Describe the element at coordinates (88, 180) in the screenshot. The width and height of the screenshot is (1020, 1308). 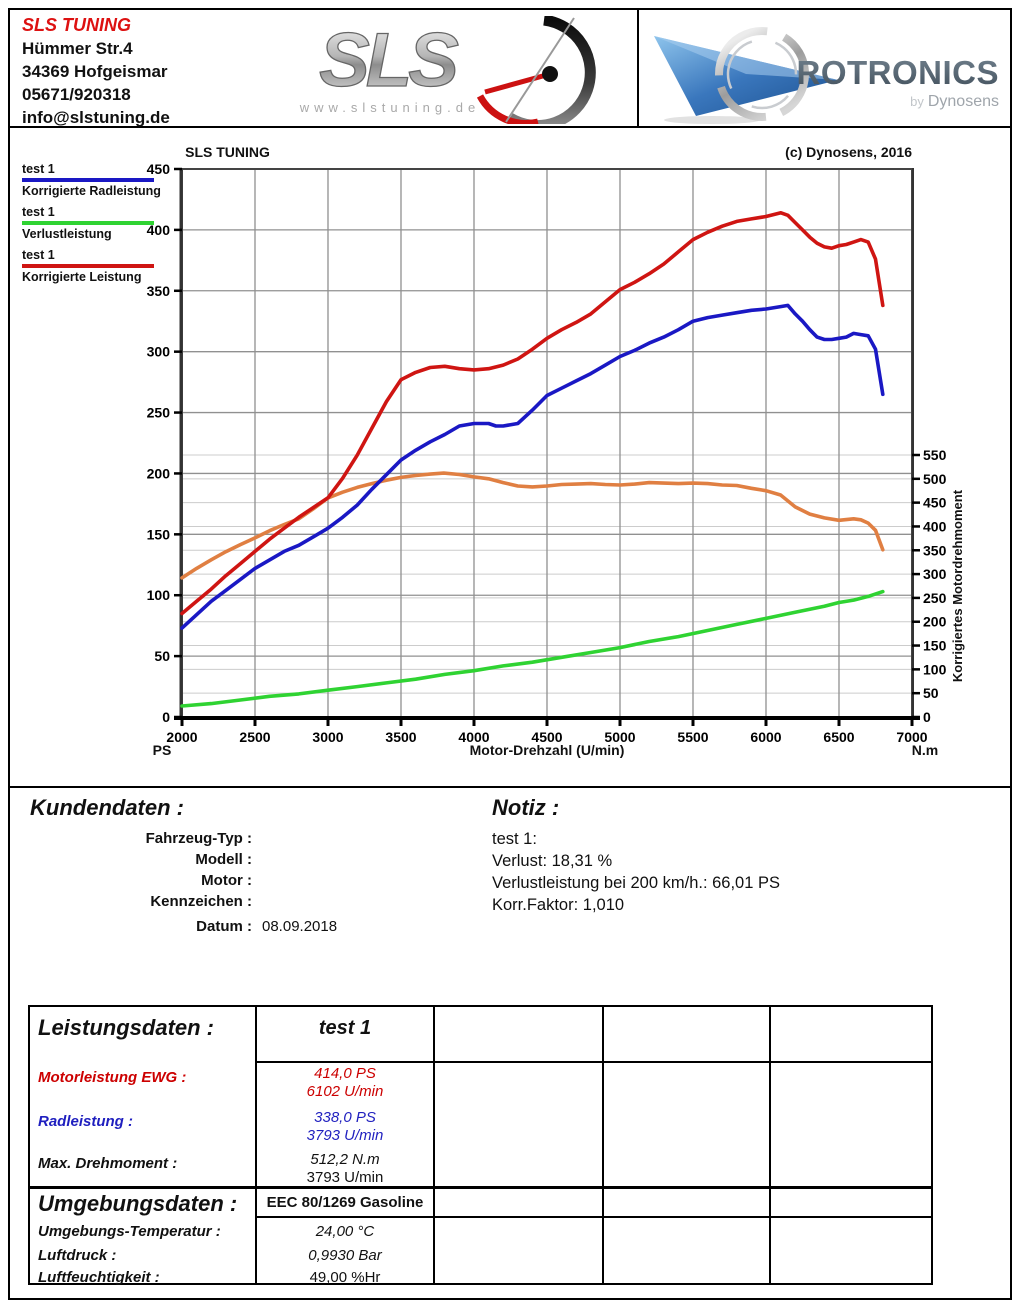
I see `legend-line-blue` at that location.